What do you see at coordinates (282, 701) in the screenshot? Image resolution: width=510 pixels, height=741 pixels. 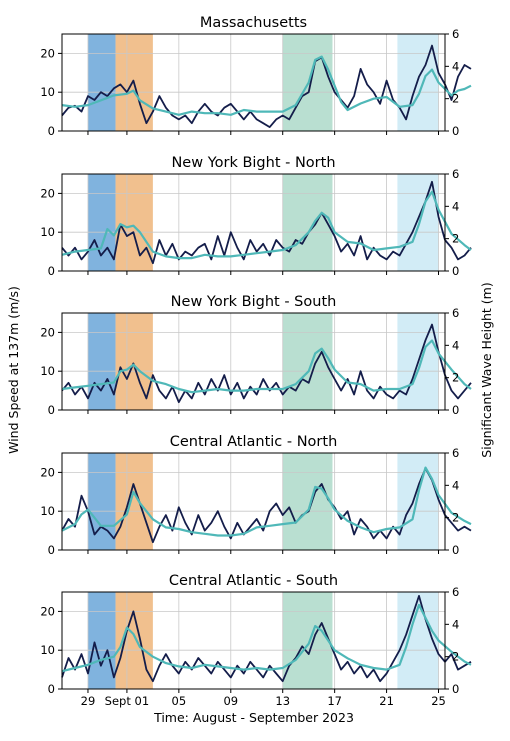 I see `x-tick-label: 13` at bounding box center [282, 701].